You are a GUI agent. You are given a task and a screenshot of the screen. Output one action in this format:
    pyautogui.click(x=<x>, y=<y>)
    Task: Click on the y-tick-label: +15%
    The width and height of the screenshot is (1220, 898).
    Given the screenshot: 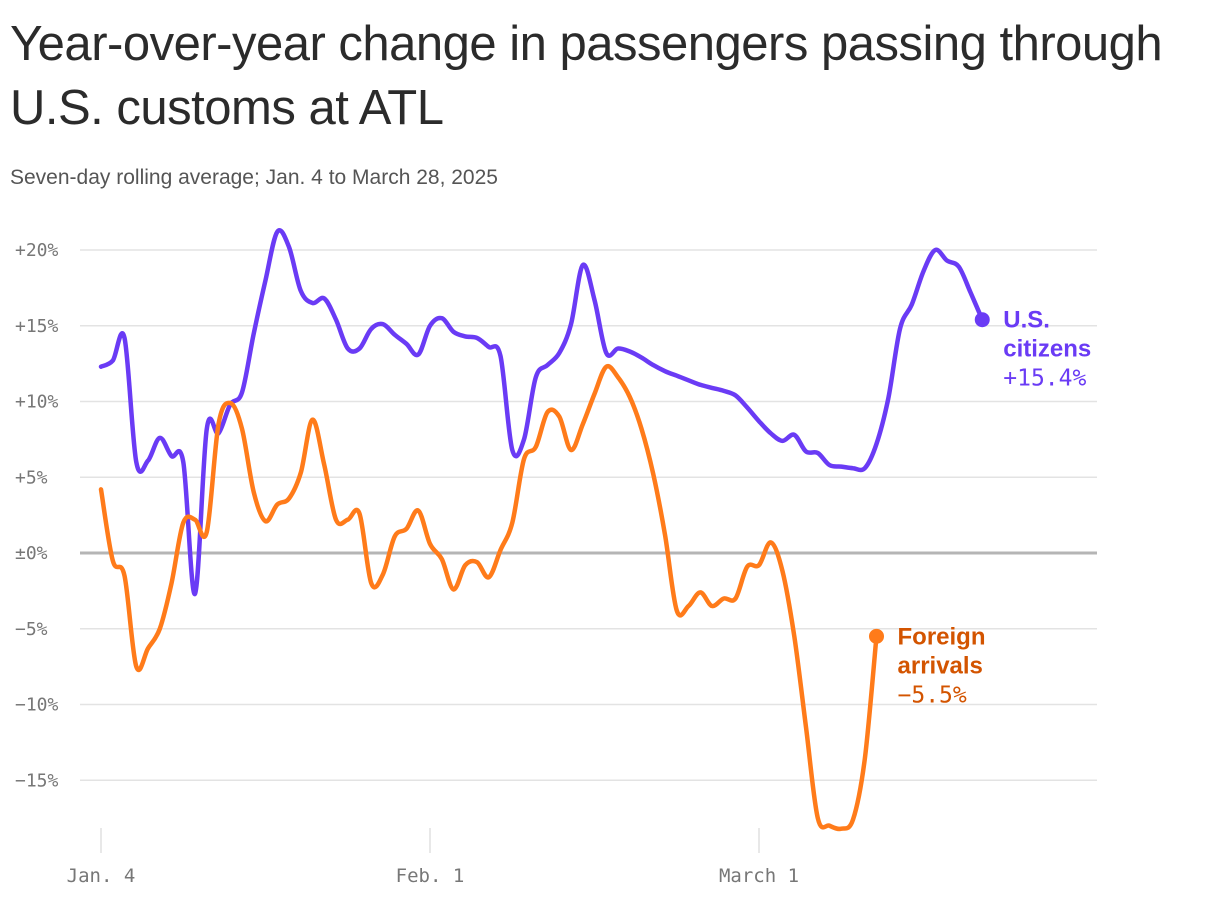 What is the action you would take?
    pyautogui.click(x=37, y=326)
    